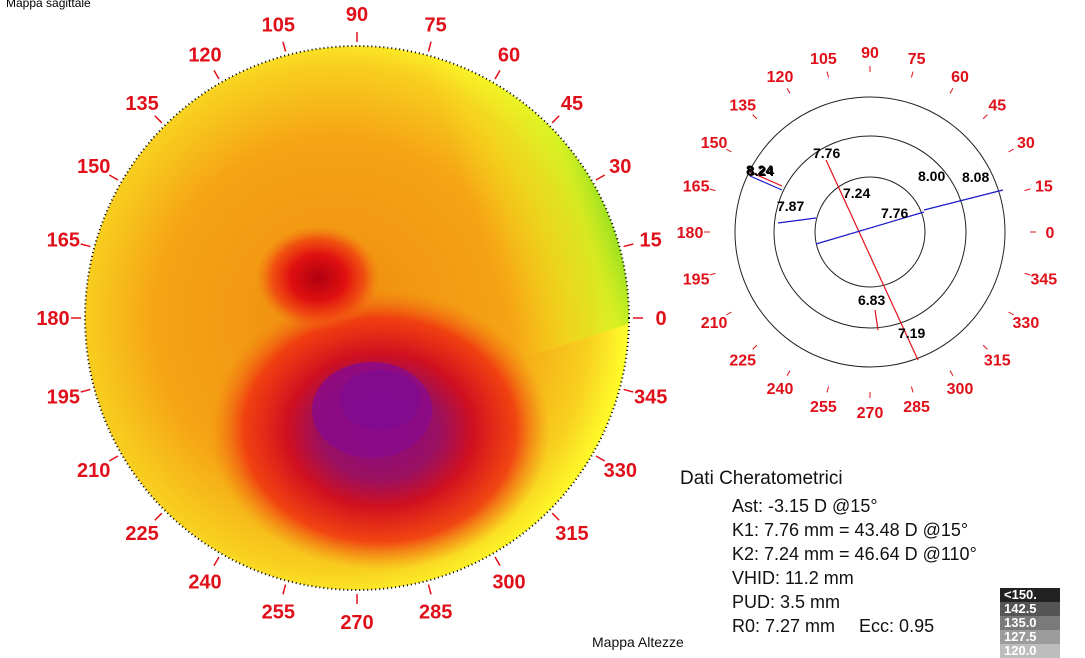 The height and width of the screenshot is (658, 1085). I want to click on map-degree-label: 330, so click(620, 471).